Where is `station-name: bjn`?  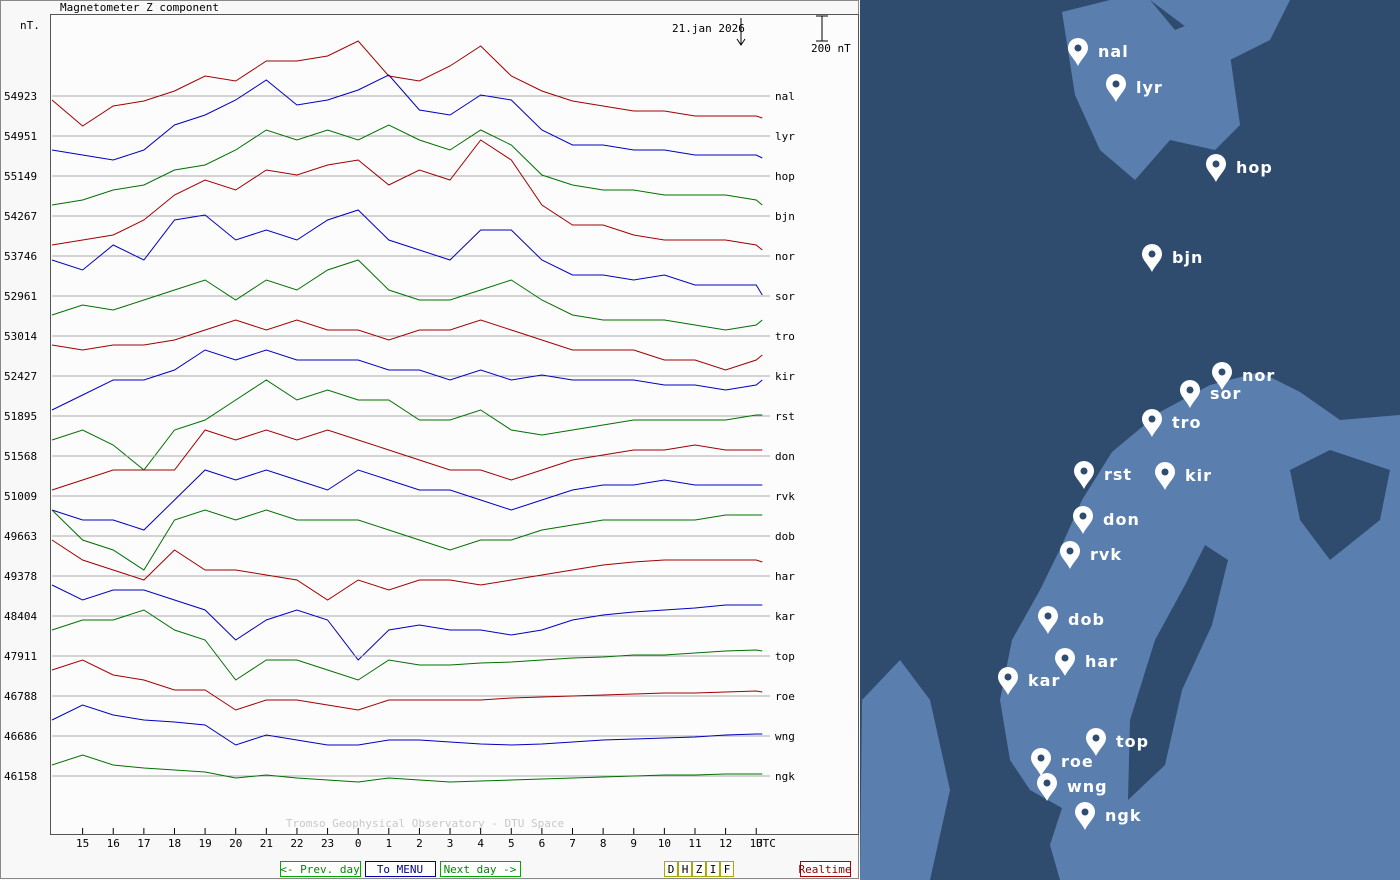
station-name: bjn is located at coordinates (1187, 257).